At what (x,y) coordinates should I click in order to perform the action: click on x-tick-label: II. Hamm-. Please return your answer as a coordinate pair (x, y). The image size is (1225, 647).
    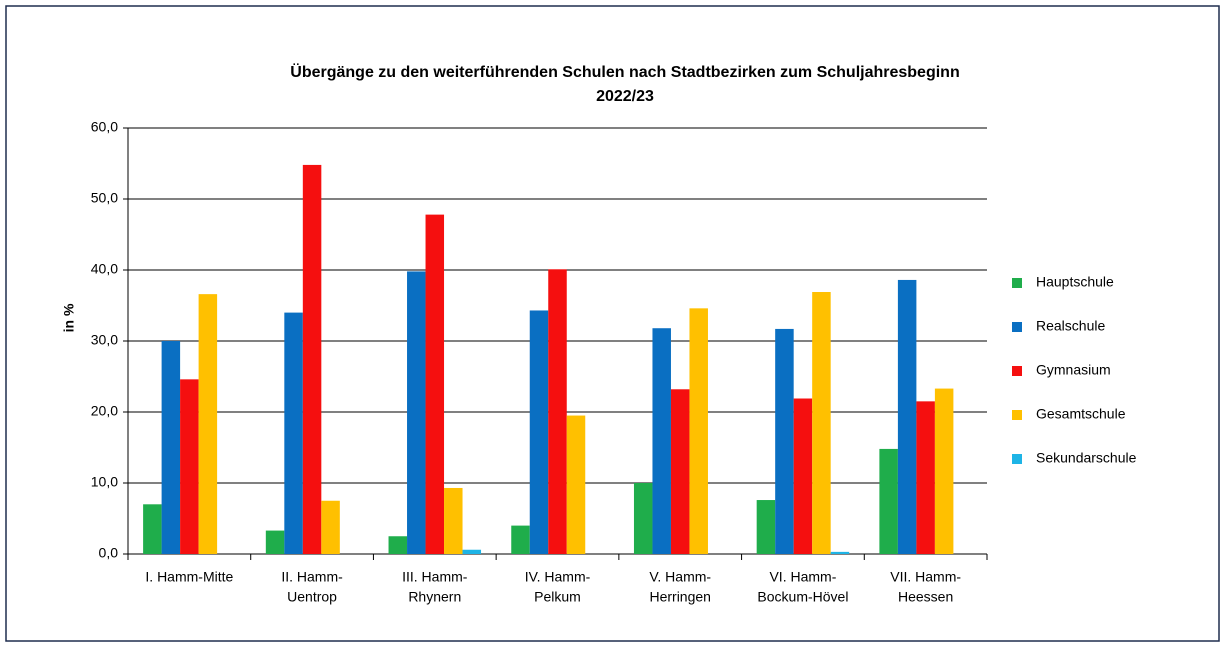
    Looking at the image, I should click on (312, 577).